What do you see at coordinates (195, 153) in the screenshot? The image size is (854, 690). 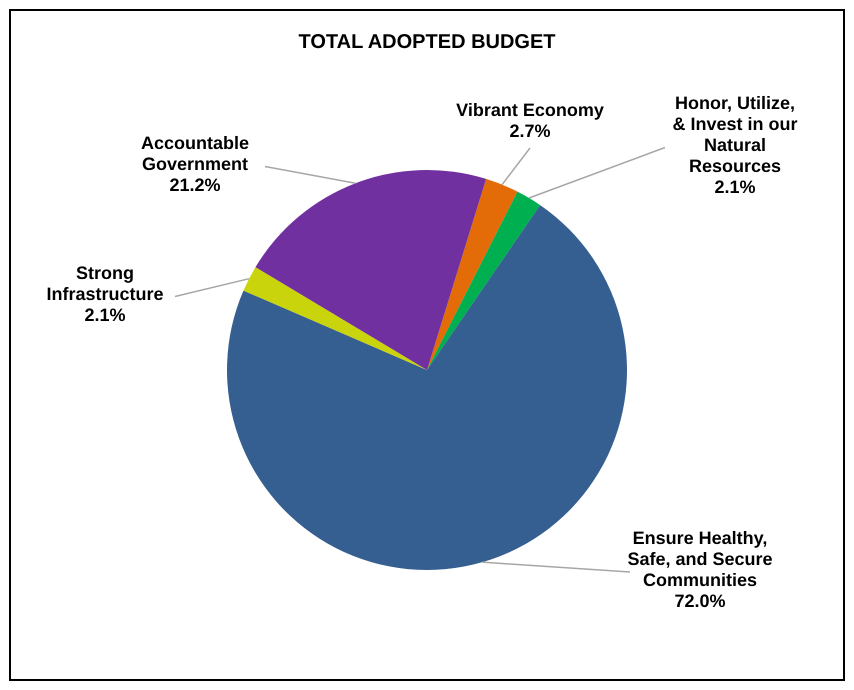 I see `slice-label: Accountable Government` at bounding box center [195, 153].